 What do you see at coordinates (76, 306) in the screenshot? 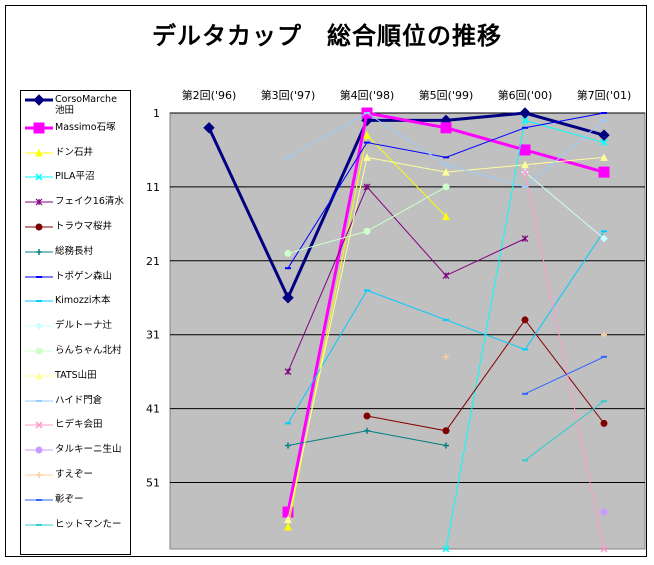
I see `legend-item: Kimozzi木本` at bounding box center [76, 306].